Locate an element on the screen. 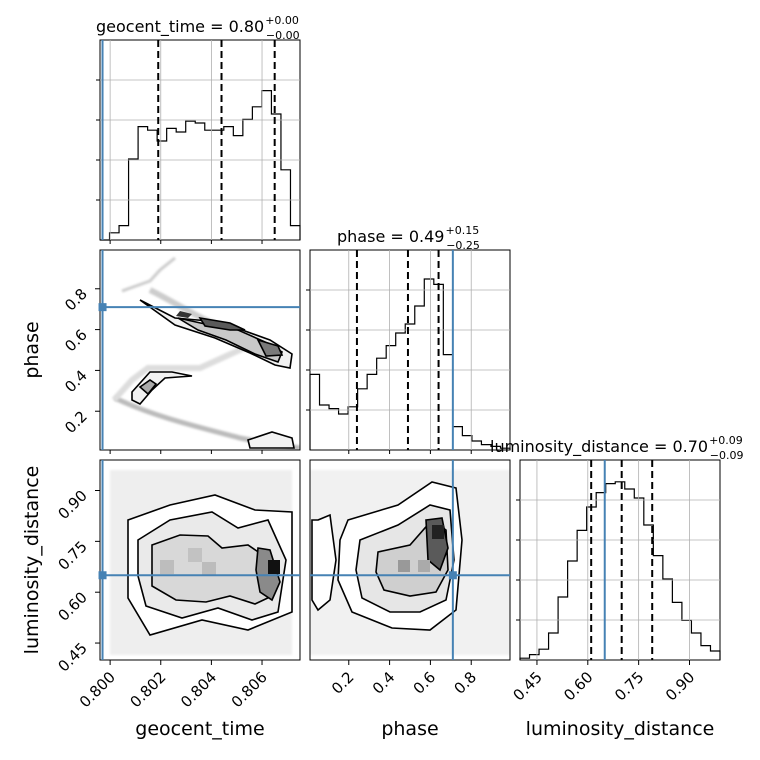 This screenshot has width=760, height=760. quantile-lines-geocent-time is located at coordinates (216, 140).